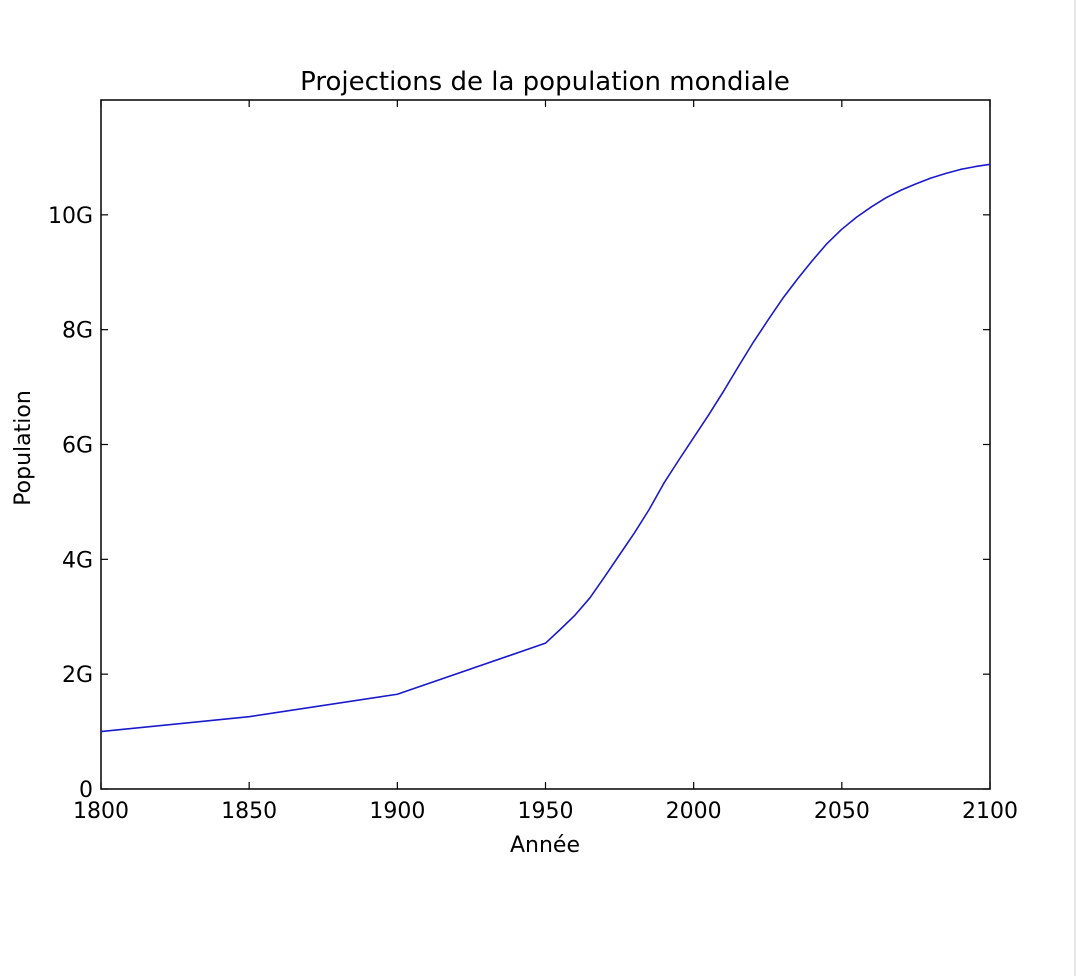  Describe the element at coordinates (397, 811) in the screenshot. I see `x-tick-label: 1900` at that location.